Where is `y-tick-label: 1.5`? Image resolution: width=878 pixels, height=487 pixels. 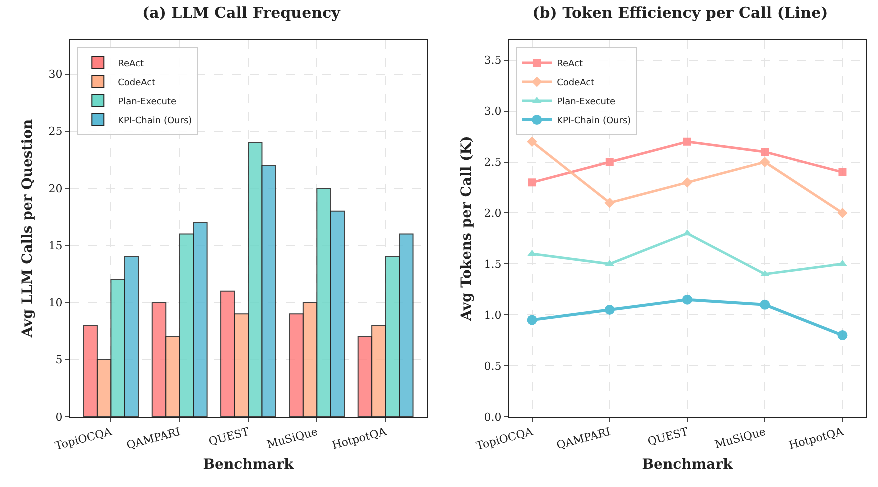
y-tick-label: 1.5 is located at coordinates (493, 265).